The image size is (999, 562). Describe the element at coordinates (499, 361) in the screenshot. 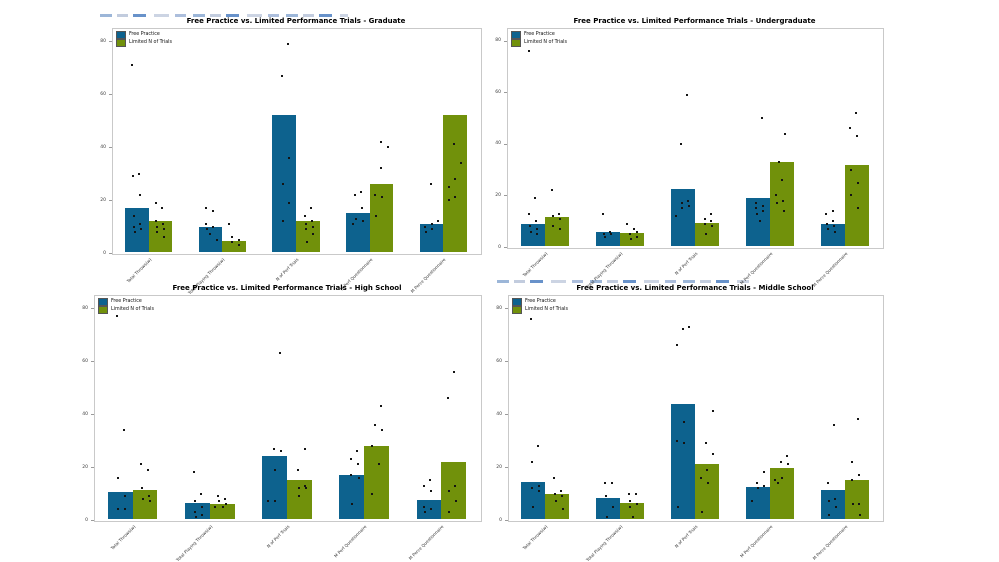

I see `y-tick-label: 60` at that location.